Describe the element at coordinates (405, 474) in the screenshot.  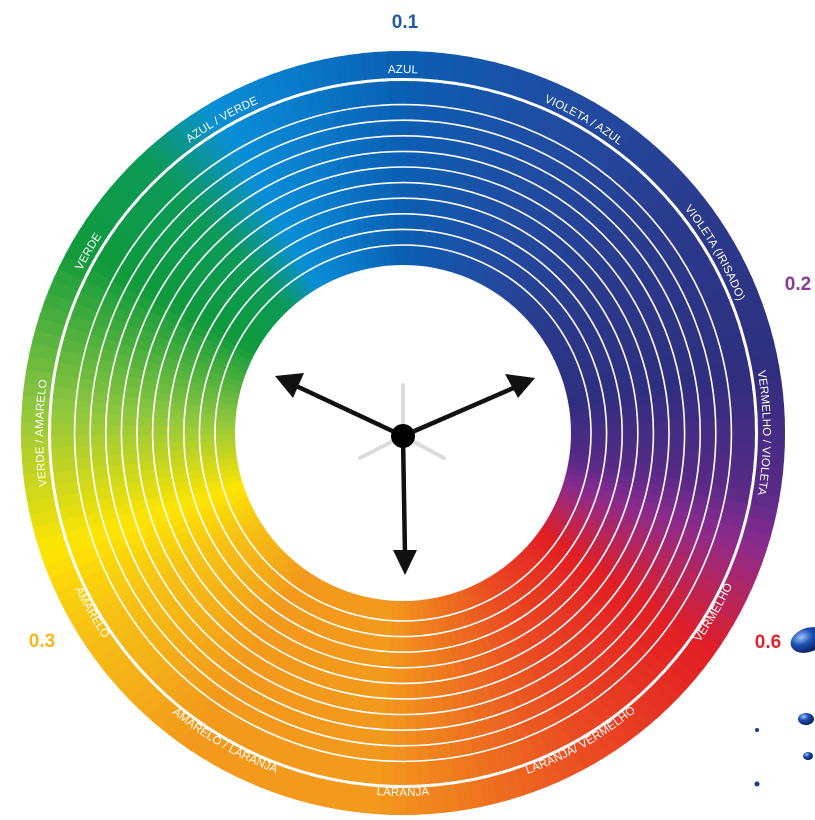
I see `three-arrow-vector-icon` at that location.